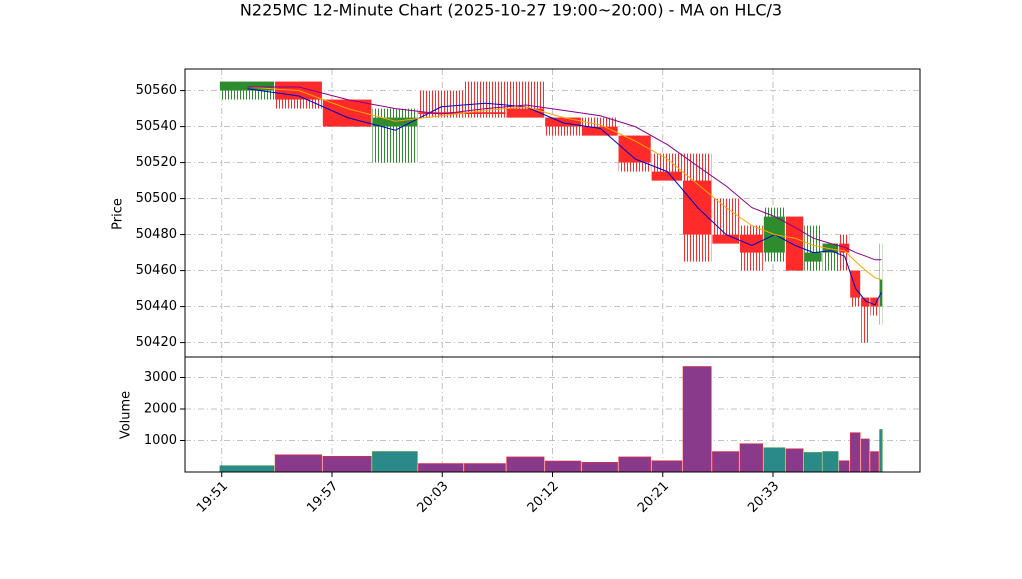  I want to click on y2-axis-label: Volume, so click(126, 415).